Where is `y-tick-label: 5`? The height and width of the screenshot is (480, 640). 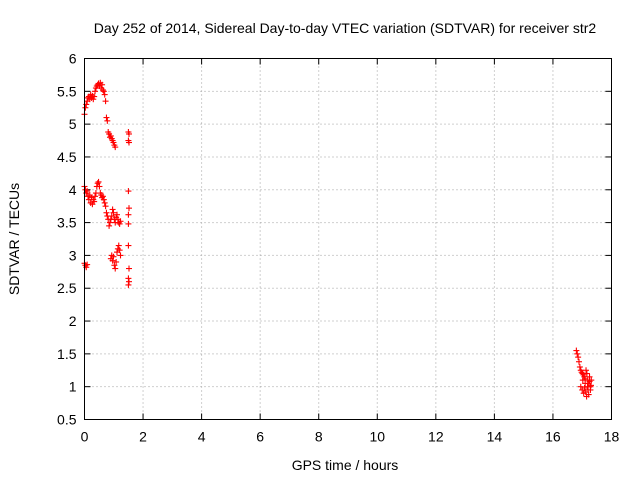
y-tick-label: 5 is located at coordinates (73, 124).